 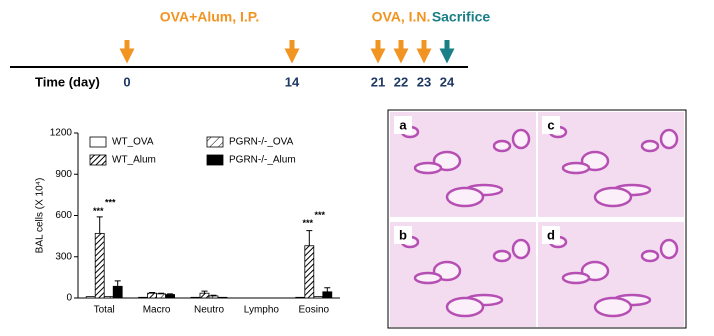 I want to click on day-label: 23, so click(x=424, y=81).